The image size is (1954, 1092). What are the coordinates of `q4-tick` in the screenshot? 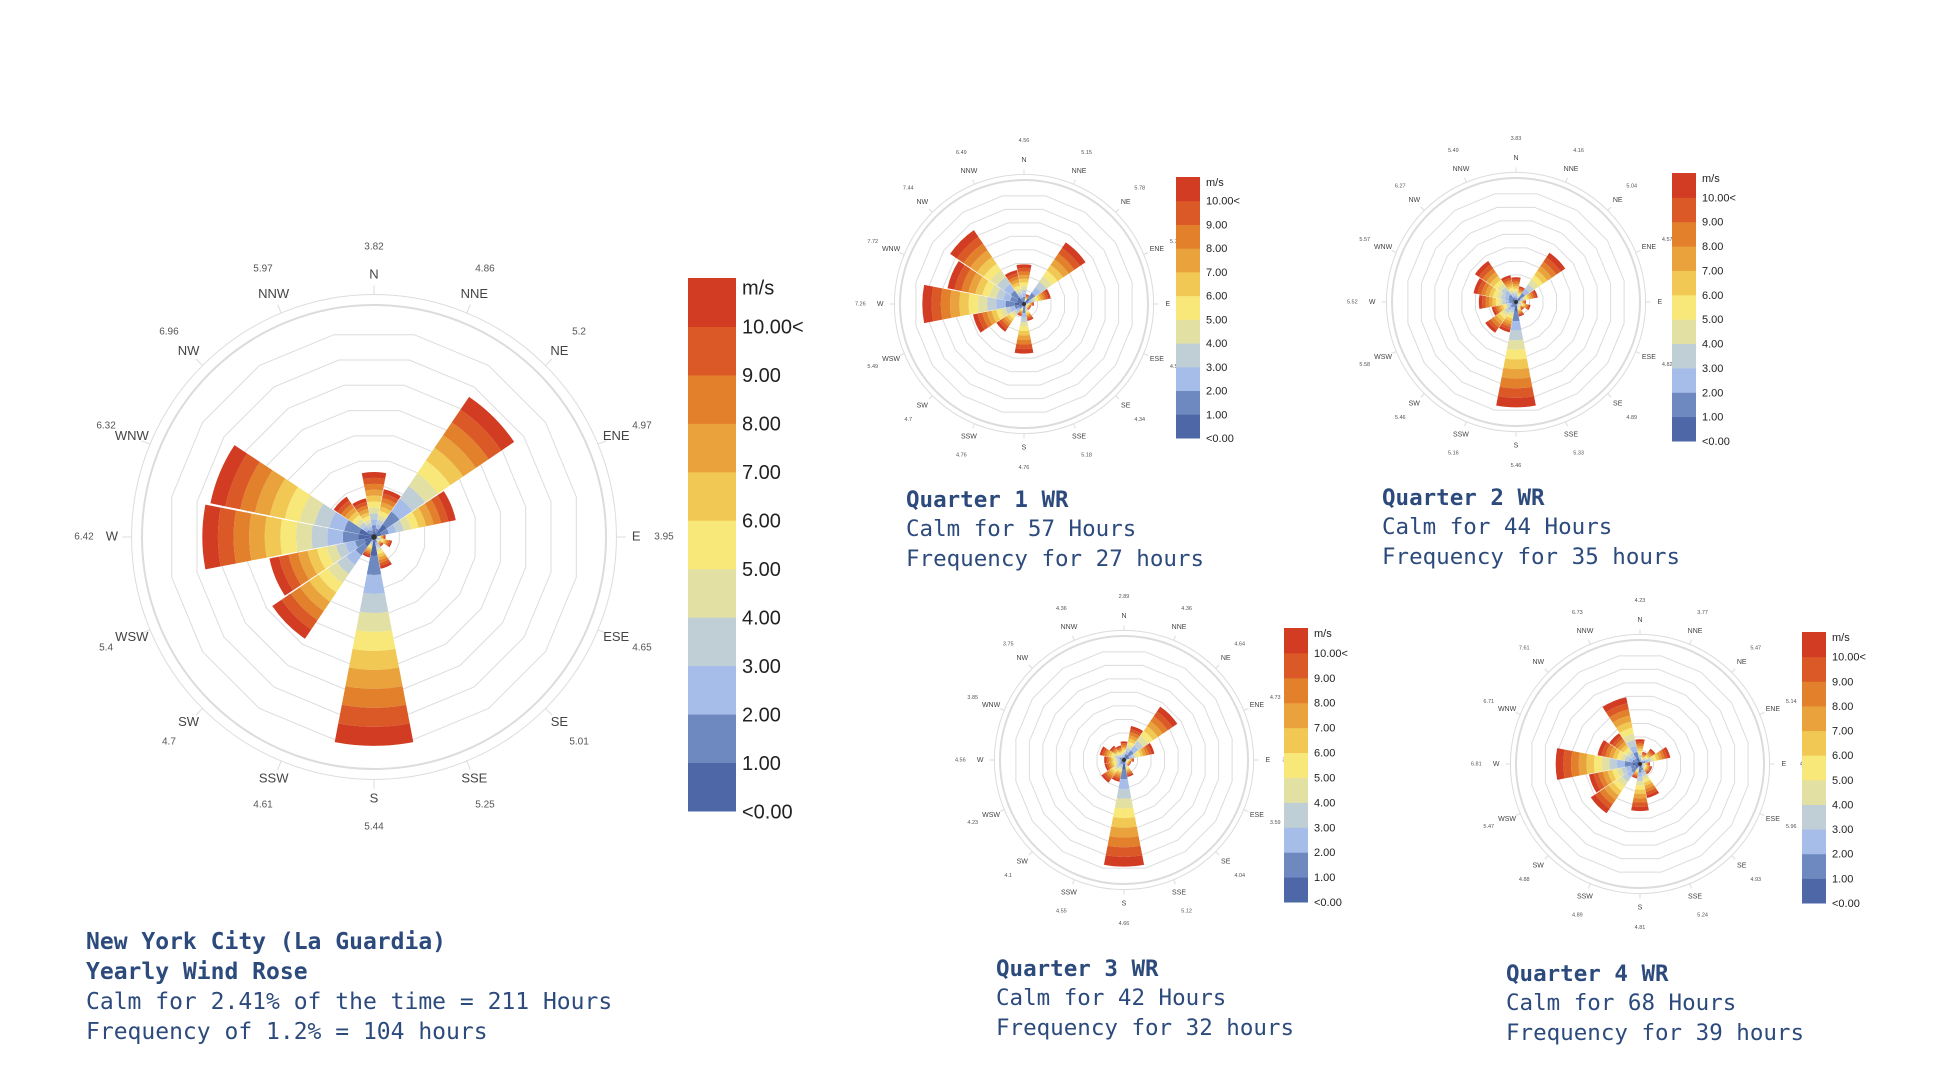 It's located at (1518, 814).